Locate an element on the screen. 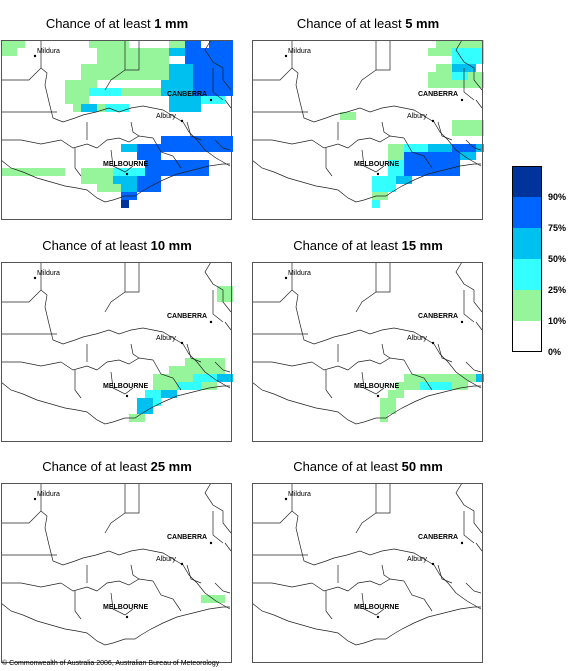  panel-title: Chance of at least 1 mm is located at coordinates (117, 23).